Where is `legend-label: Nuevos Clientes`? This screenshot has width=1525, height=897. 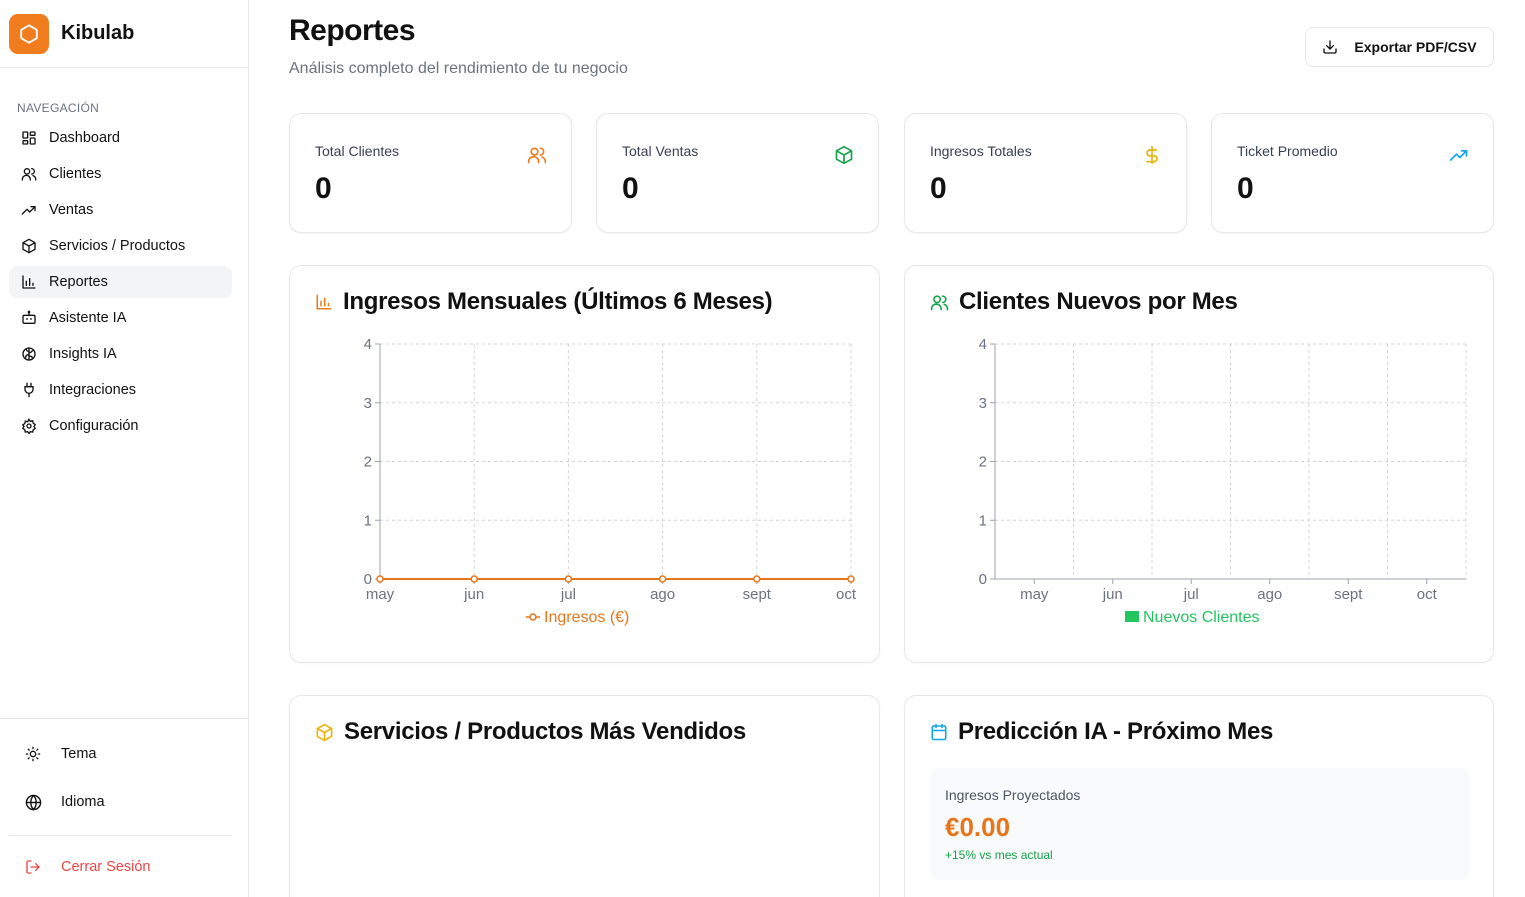 legend-label: Nuevos Clientes is located at coordinates (1201, 617).